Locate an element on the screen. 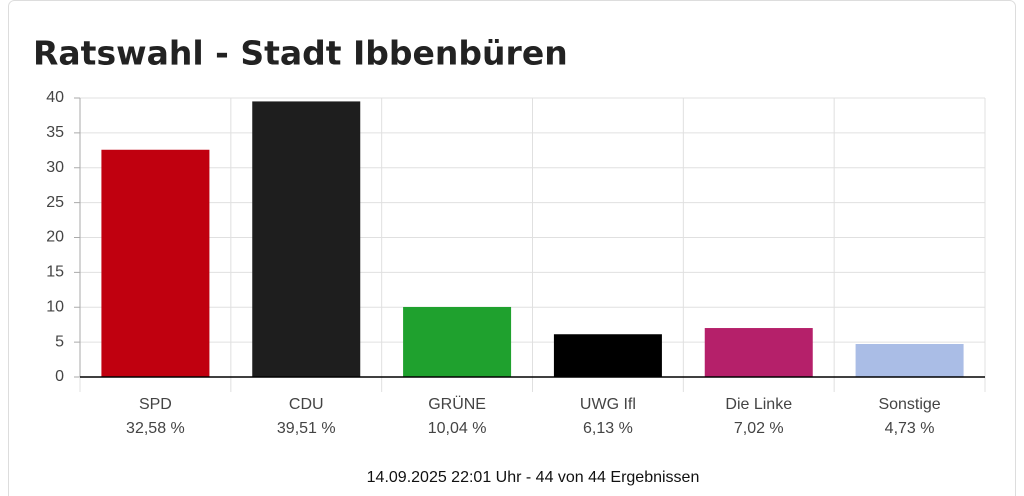 This screenshot has width=1024, height=496. chart-title: Ratswahl - Stadt Ibbenbüren is located at coordinates (300, 53).